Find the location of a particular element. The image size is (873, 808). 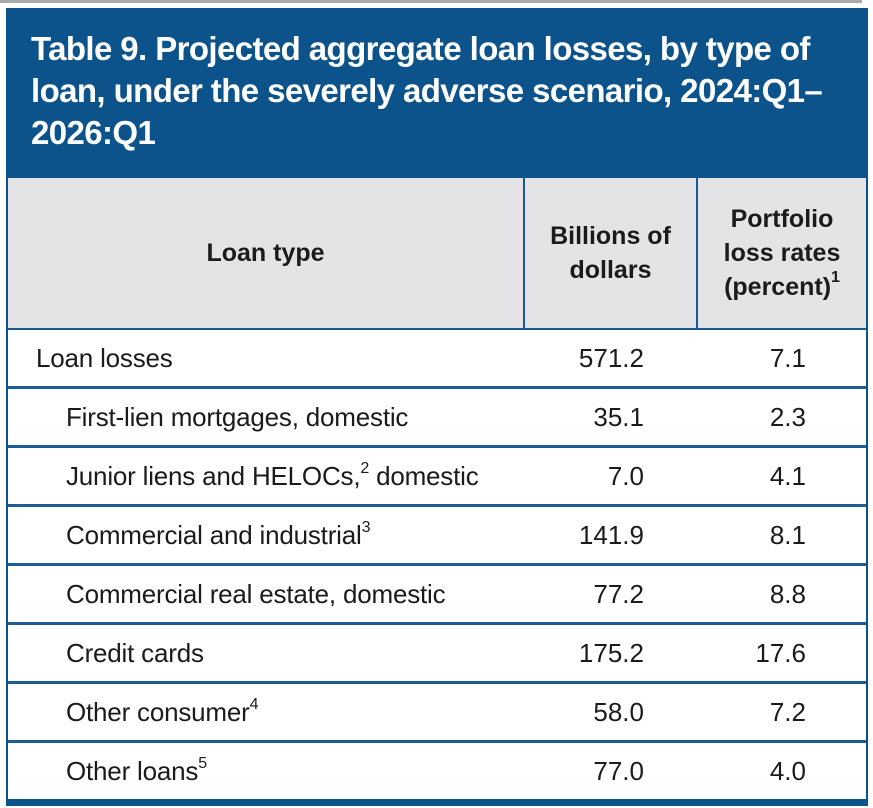

table-row-commercial-industrial: Commercial and industrial3 141.9 8.1 is located at coordinates (437, 533).